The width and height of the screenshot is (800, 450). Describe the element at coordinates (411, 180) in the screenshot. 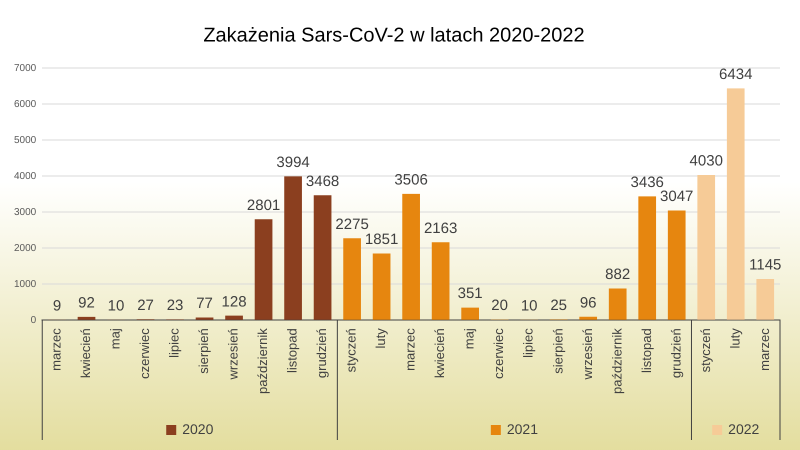

I see `data-label: 3506` at that location.